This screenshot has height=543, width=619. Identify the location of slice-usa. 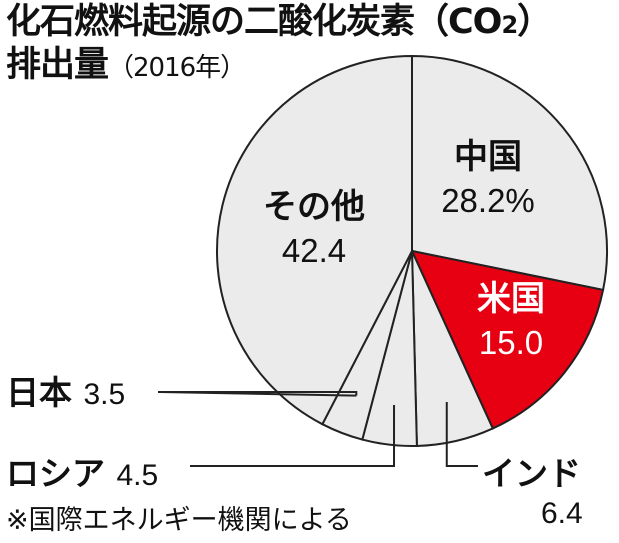
(507, 339).